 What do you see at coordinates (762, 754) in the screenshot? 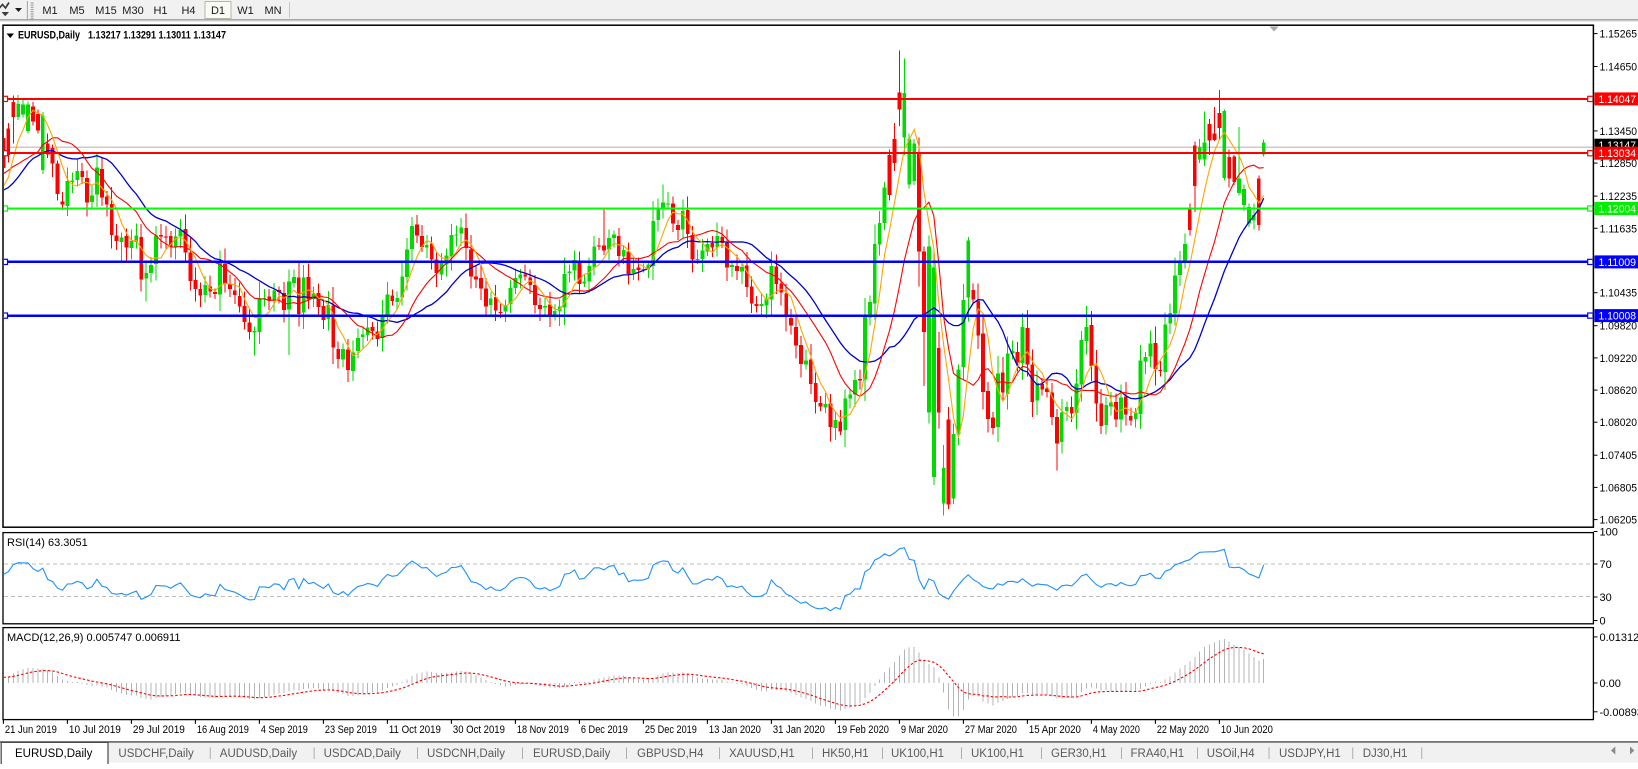
I see `svg-text: XAUUSD,H1` at bounding box center [762, 754].